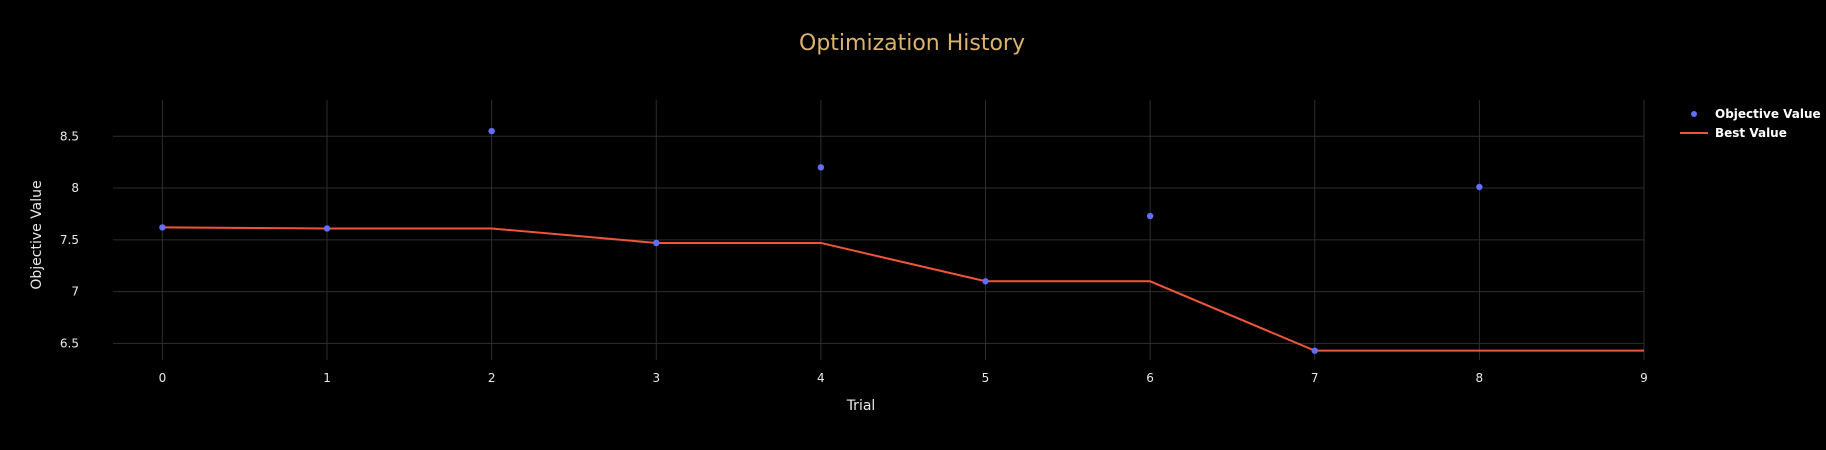 The image size is (1826, 450). What do you see at coordinates (1480, 378) in the screenshot?
I see `x-tick-label: 8` at bounding box center [1480, 378].